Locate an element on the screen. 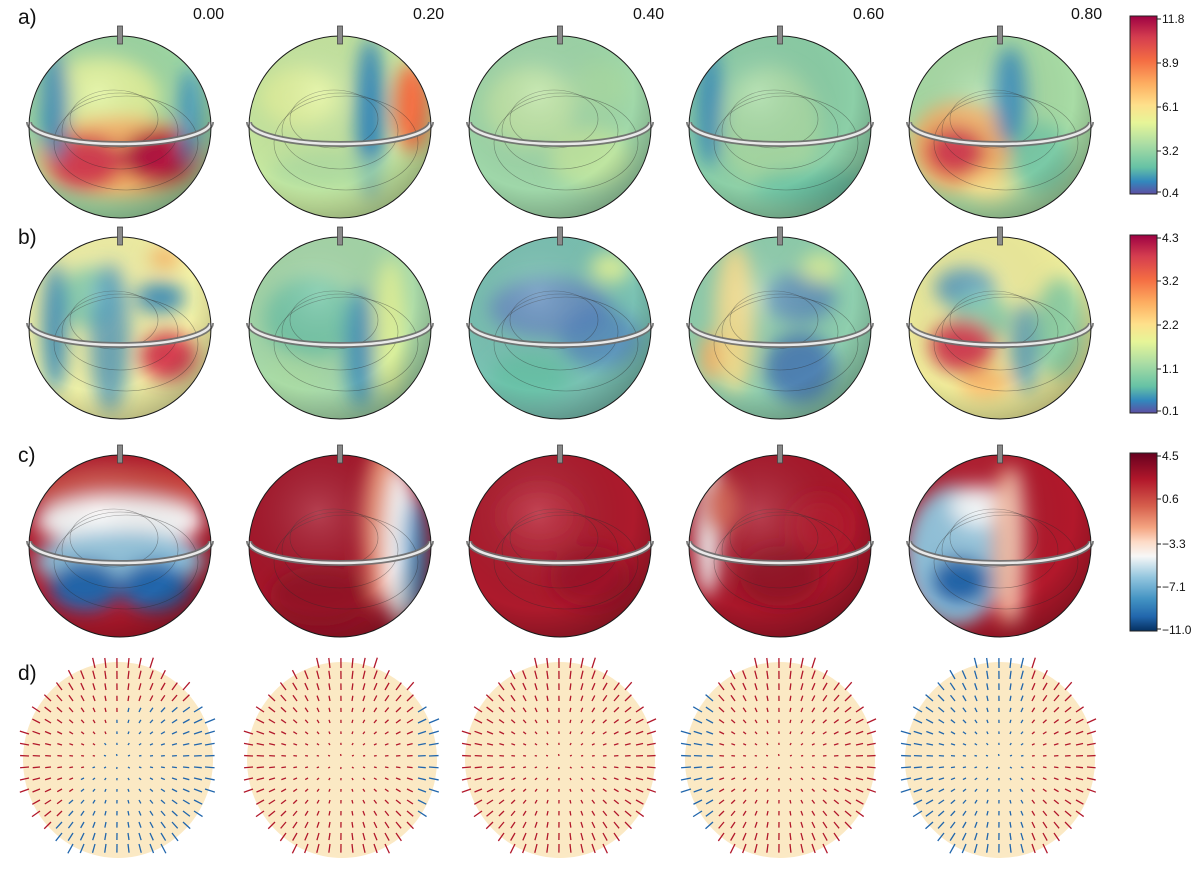 Image resolution: width=1200 pixels, height=869 pixels. colorbar-c-tick: −11.0 is located at coordinates (1177, 630).